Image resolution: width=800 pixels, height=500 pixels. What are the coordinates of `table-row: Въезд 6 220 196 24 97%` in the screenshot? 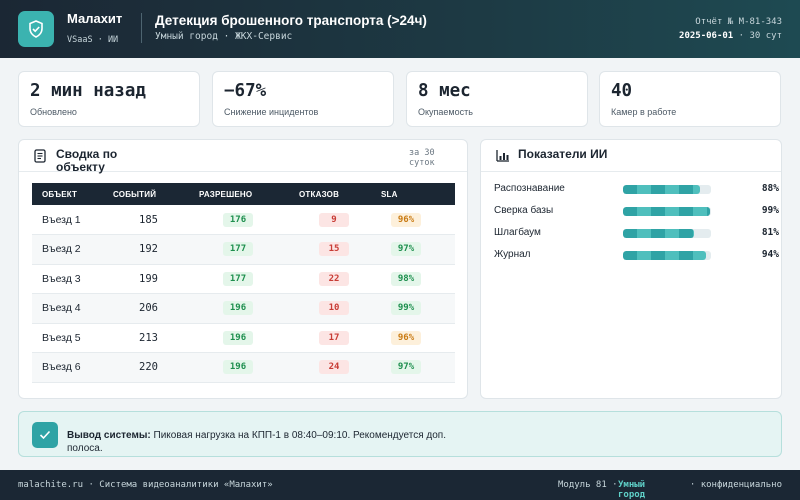 It's located at (243, 367).